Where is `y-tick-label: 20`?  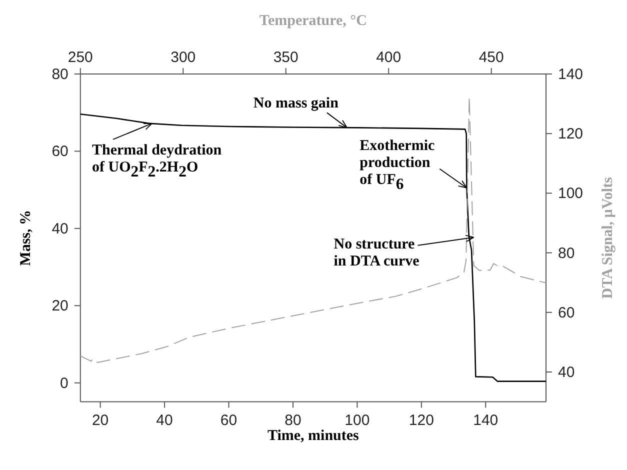
y-tick-label: 20 is located at coordinates (60, 306).